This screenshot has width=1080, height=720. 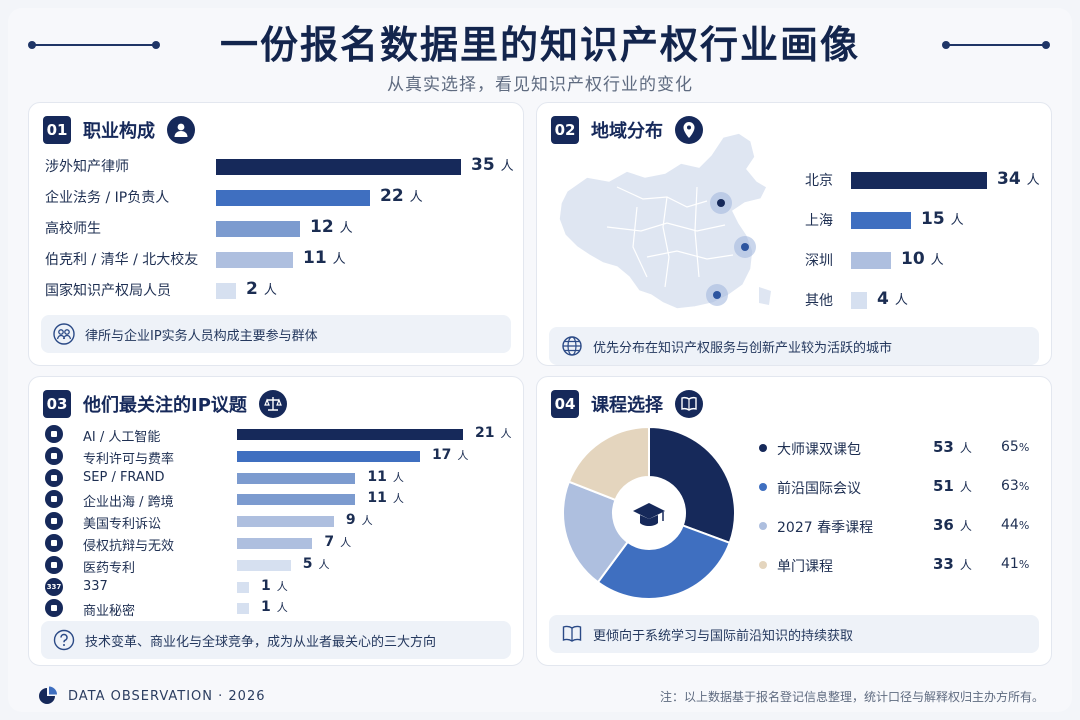 I want to click on panel-note: 技术变革、商业化与全球竞争，成为从业者最关心的三大方向, so click(x=276, y=640).